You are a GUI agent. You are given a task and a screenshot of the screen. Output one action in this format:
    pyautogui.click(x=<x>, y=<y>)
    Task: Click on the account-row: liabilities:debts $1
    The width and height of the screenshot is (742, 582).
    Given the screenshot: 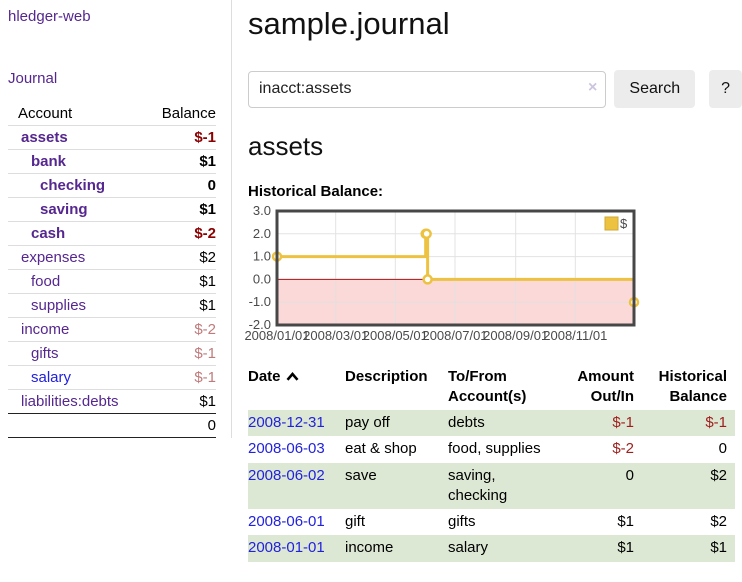 What is the action you would take?
    pyautogui.click(x=112, y=401)
    